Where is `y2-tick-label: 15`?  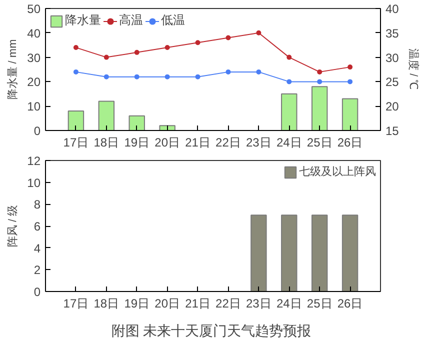
y2-tick-label: 15 is located at coordinates (393, 131).